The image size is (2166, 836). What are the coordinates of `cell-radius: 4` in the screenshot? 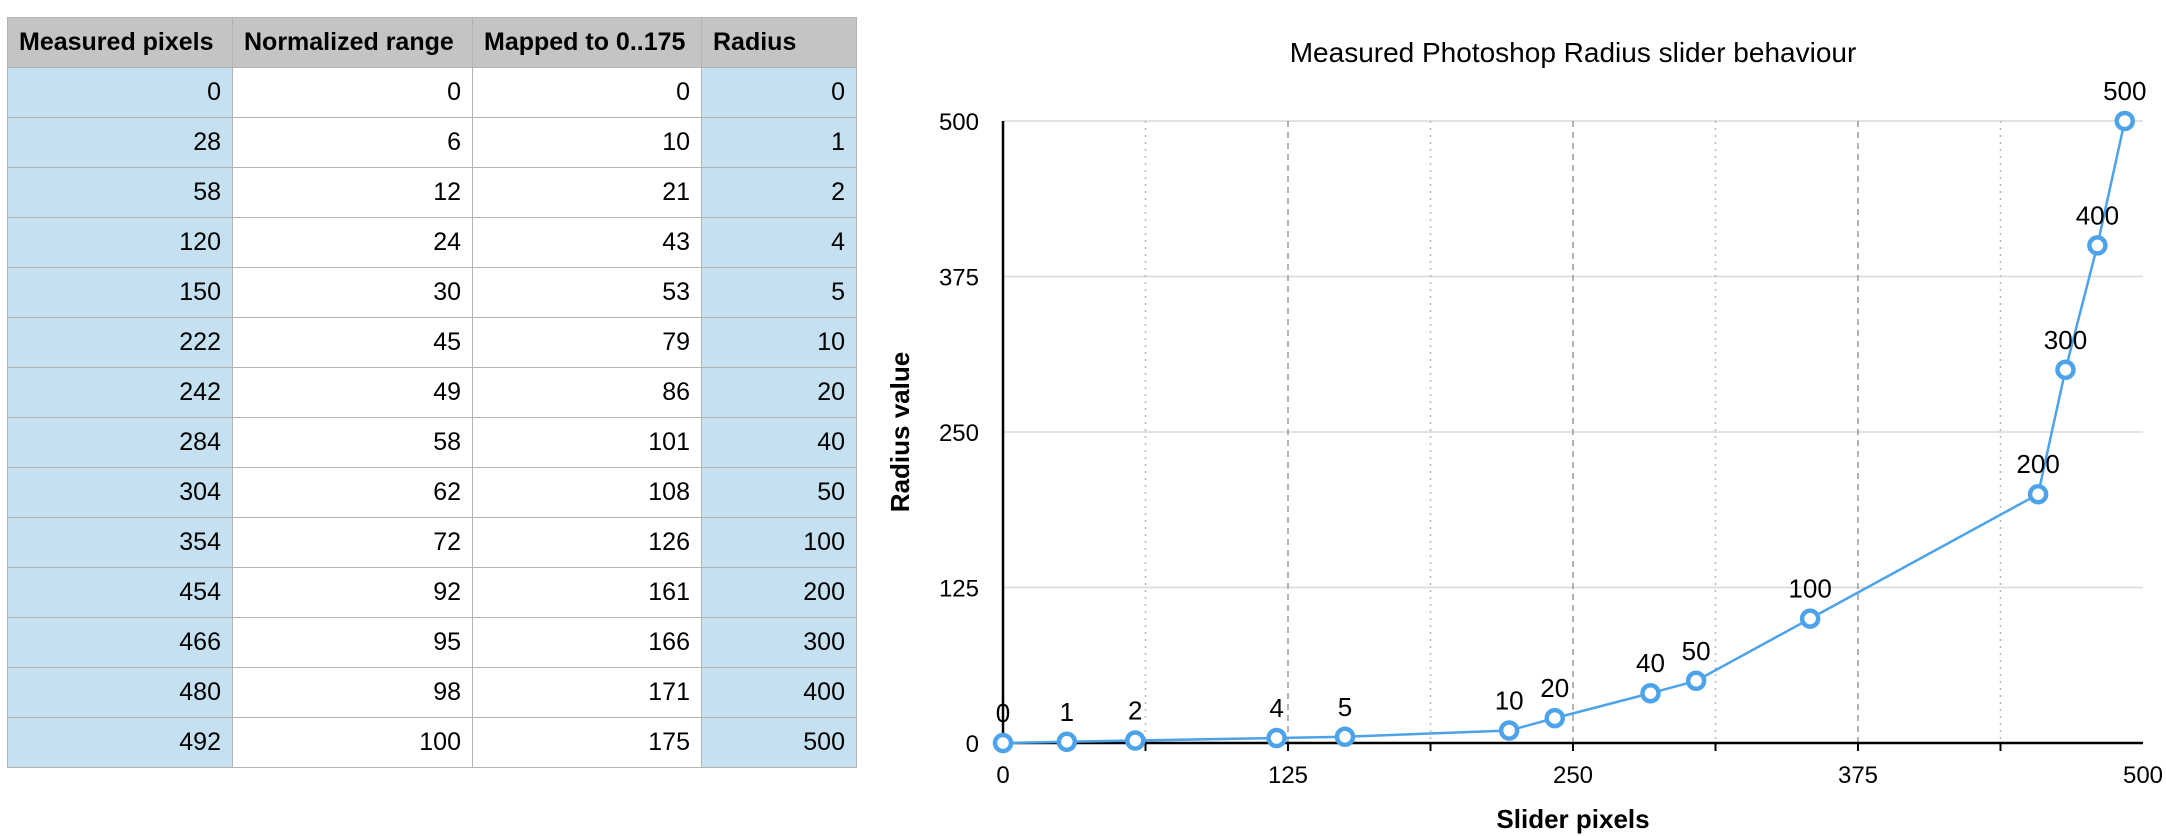 It's located at (779, 242).